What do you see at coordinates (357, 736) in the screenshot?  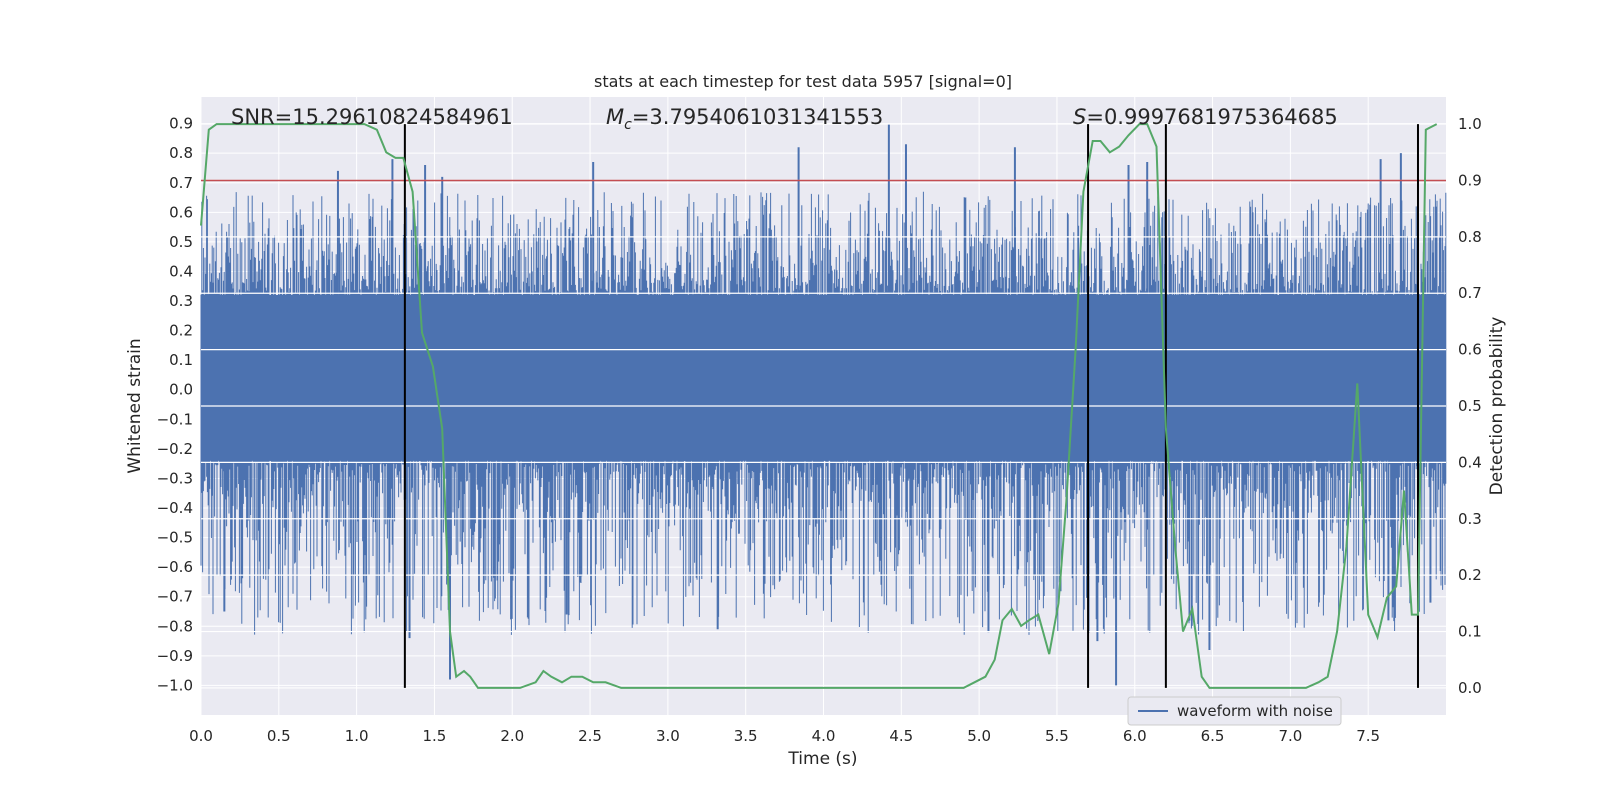 I see `x-tick-label: 1.0` at bounding box center [357, 736].